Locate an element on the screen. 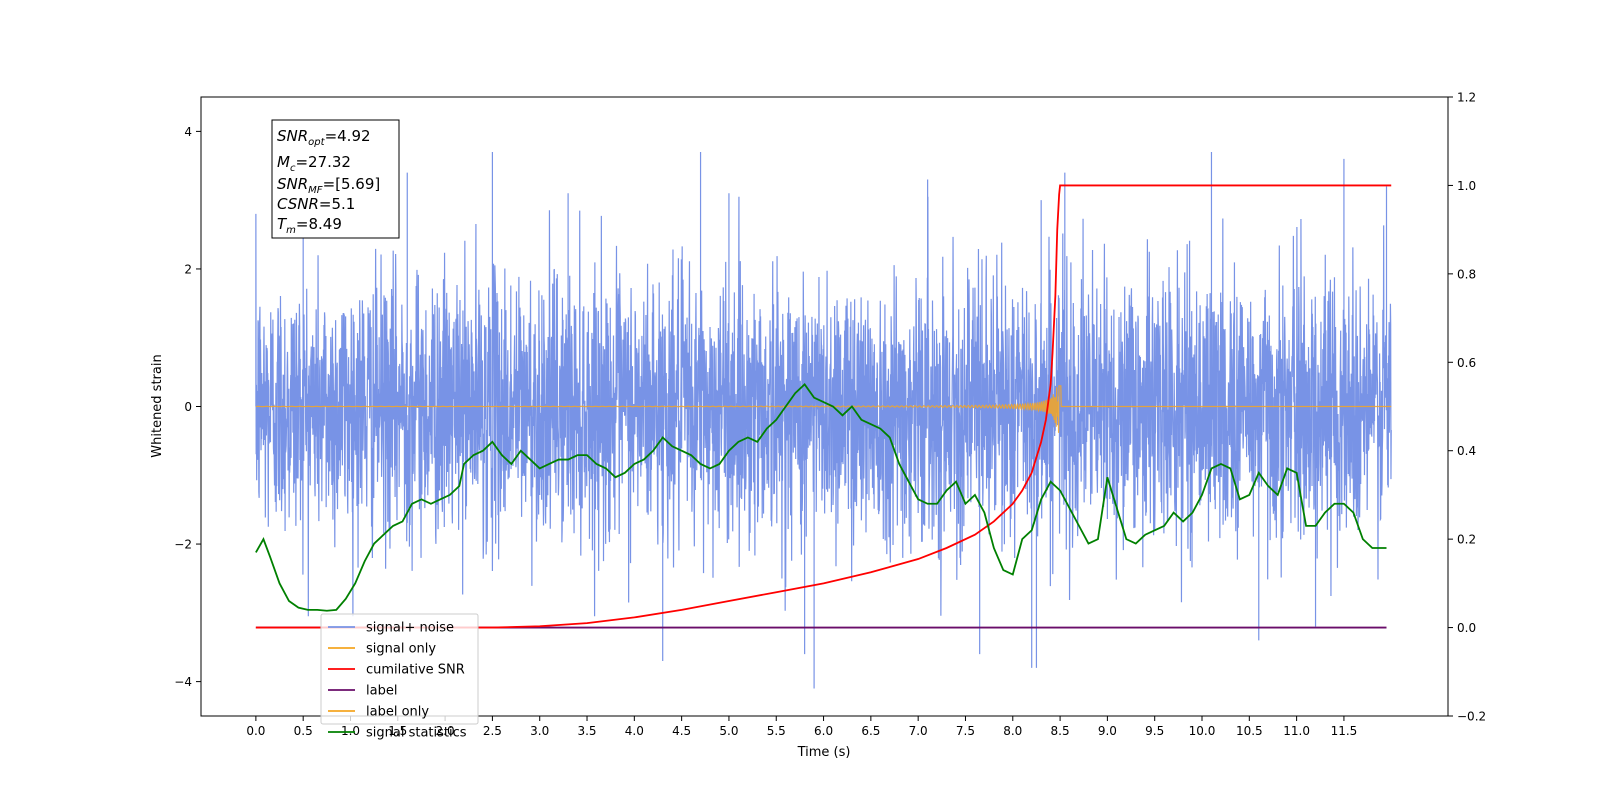  x-tick-label: 6.5 is located at coordinates (870, 731).